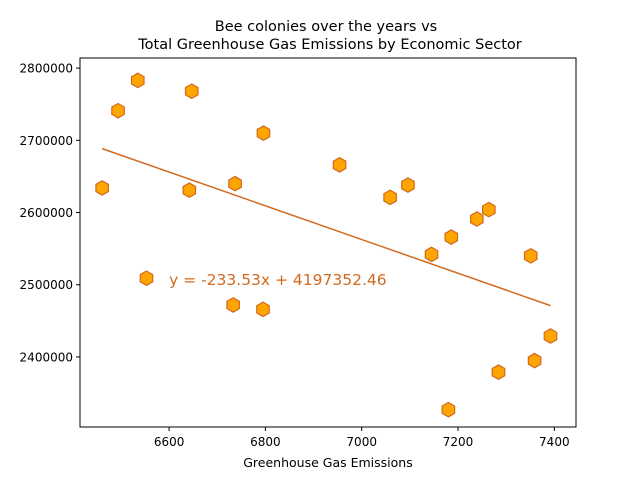  Describe the element at coordinates (361, 442) in the screenshot. I see `x-tick-label: 7000` at that location.